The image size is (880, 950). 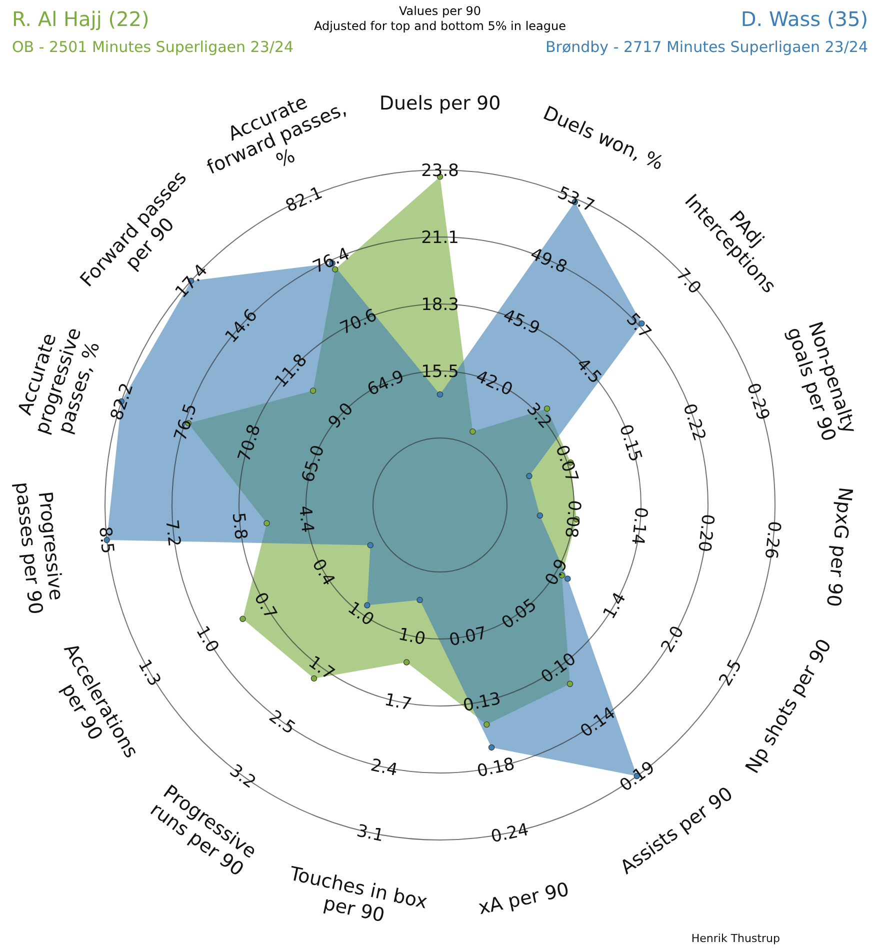 What do you see at coordinates (370, 833) in the screenshot?
I see `text: 3.1` at bounding box center [370, 833].